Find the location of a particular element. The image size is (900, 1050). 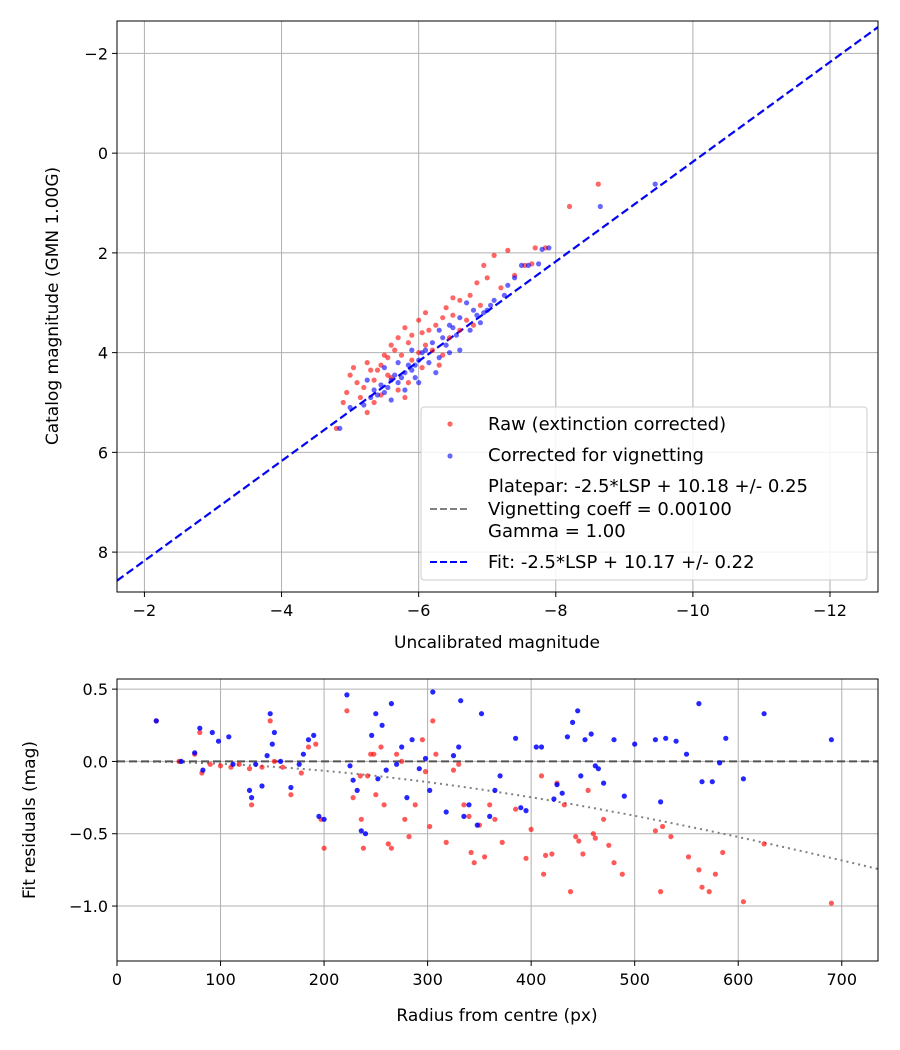

y-tick-label: 8 is located at coordinates (103, 552).